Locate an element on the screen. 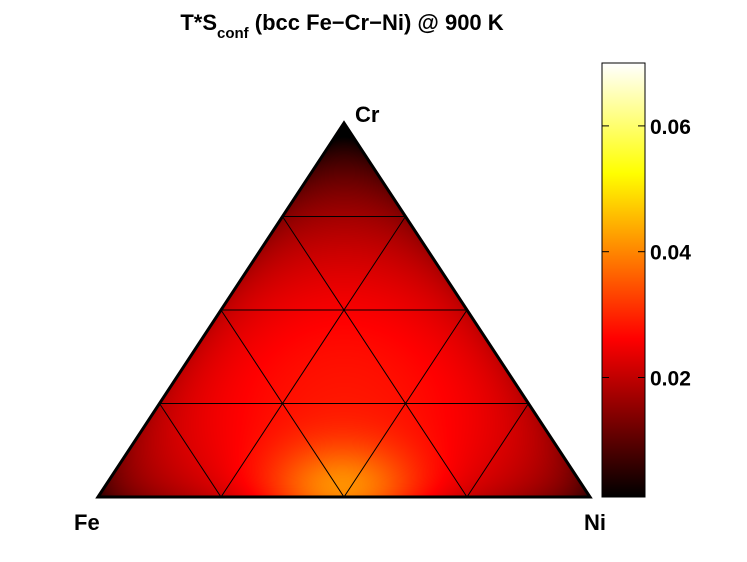  colorbar-tick-label: 0.02 is located at coordinates (670, 378).